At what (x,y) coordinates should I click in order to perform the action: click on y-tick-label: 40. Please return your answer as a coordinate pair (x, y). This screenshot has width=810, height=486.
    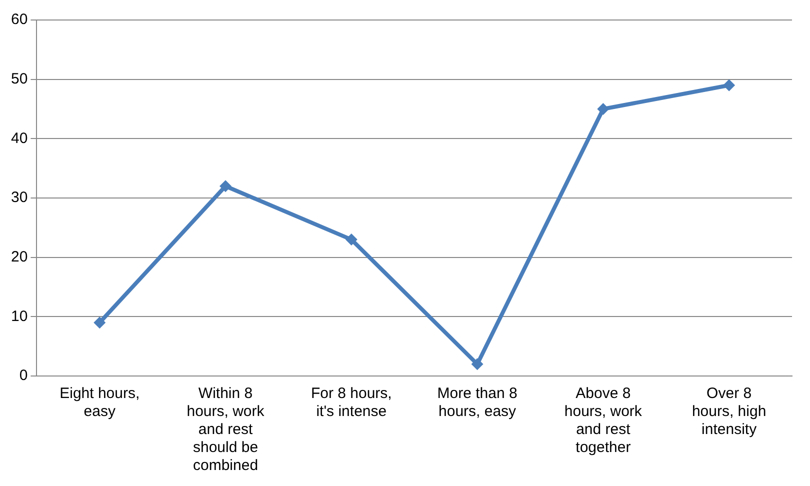
    Looking at the image, I should click on (19, 138).